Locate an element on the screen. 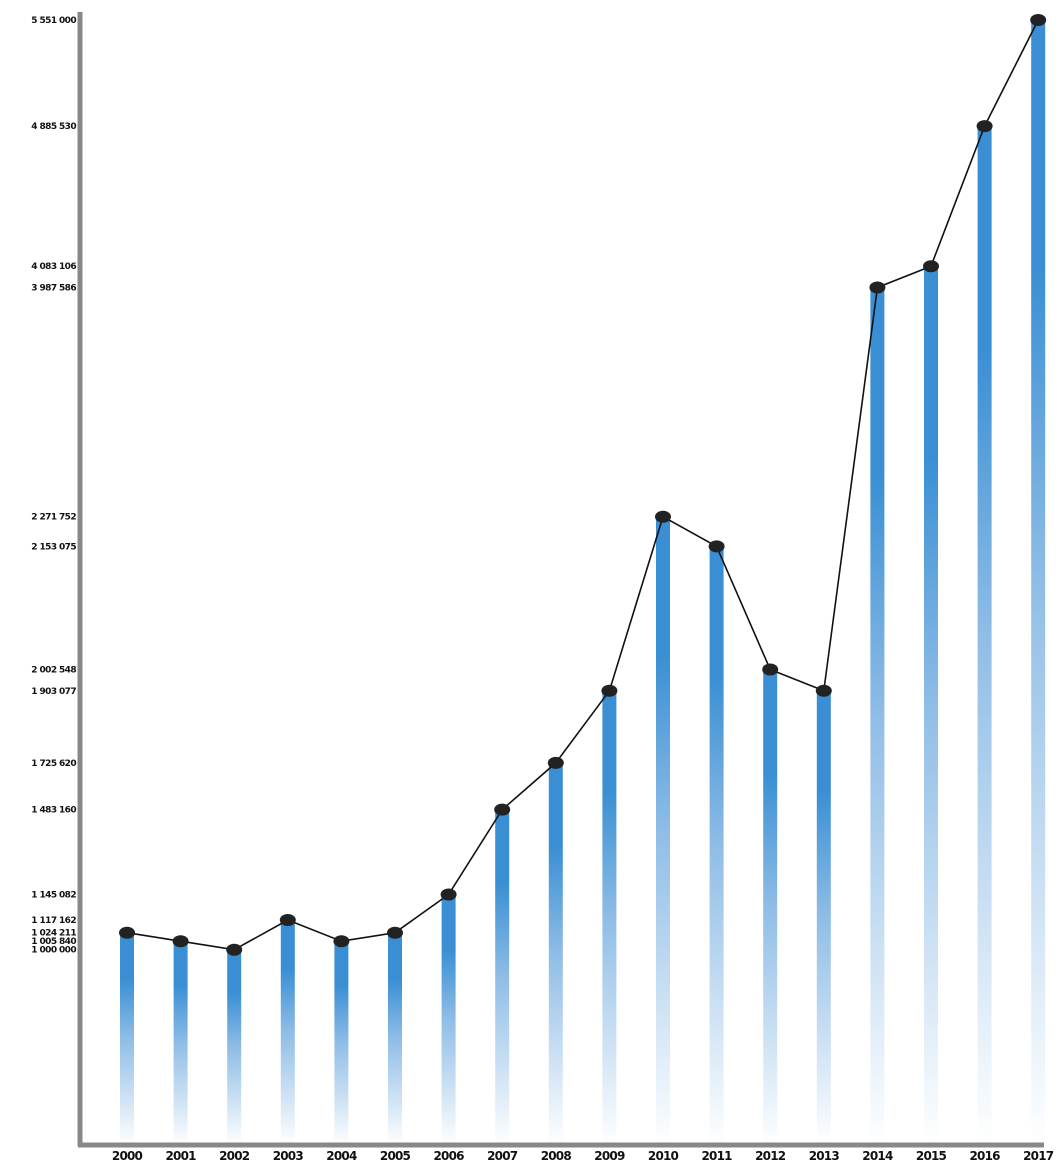  point-2016 is located at coordinates (984, 126).